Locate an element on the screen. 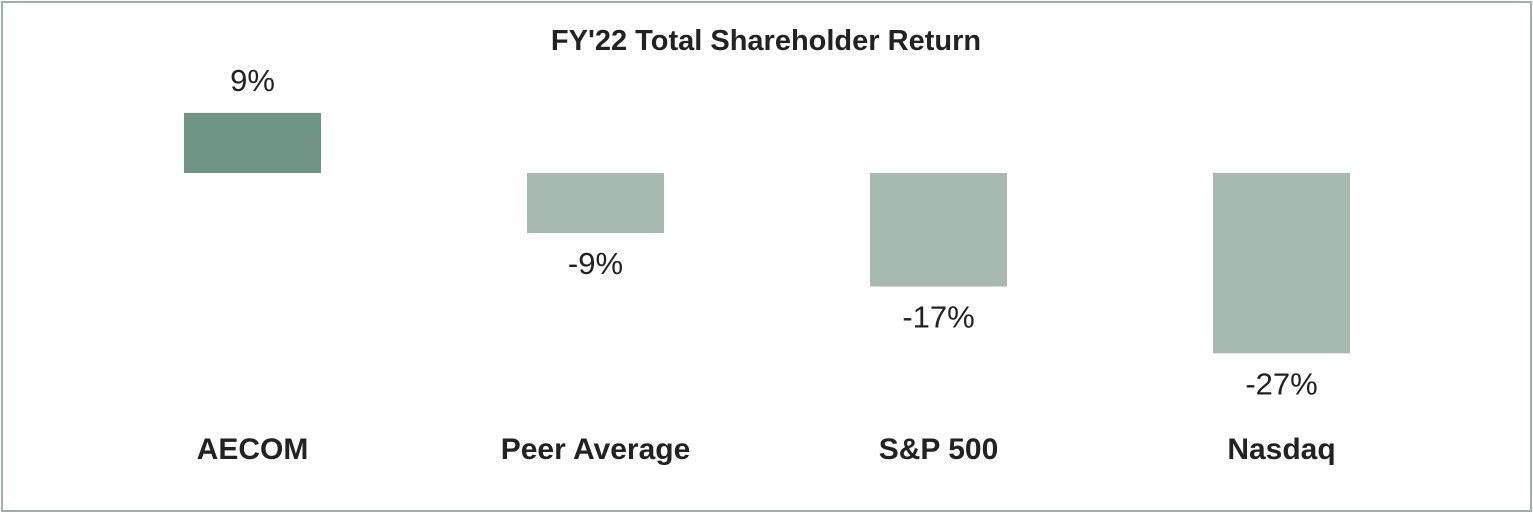 This screenshot has width=1533, height=513. category-label-nasdaq: Nasdaq is located at coordinates (1281, 449).